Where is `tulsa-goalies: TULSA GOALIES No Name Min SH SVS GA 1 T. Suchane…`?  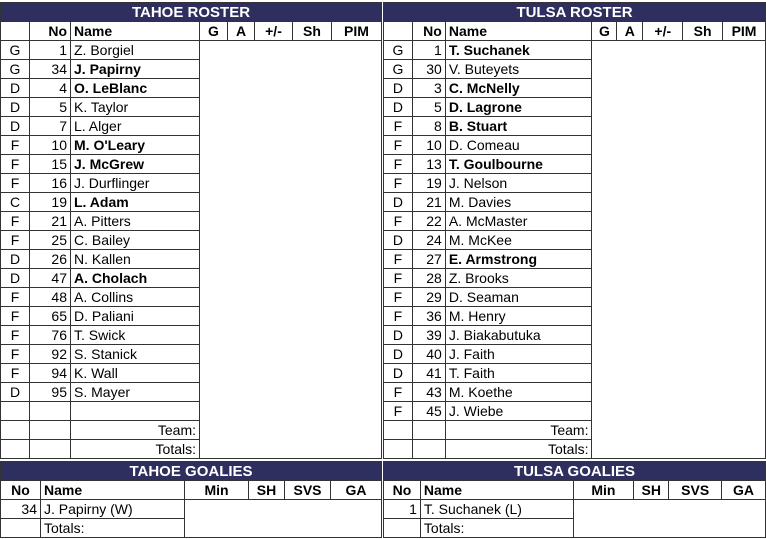 tulsa-goalies: TULSA GOALIES No Name Min SH SVS GA 1 T. Suchane… is located at coordinates (574, 499).